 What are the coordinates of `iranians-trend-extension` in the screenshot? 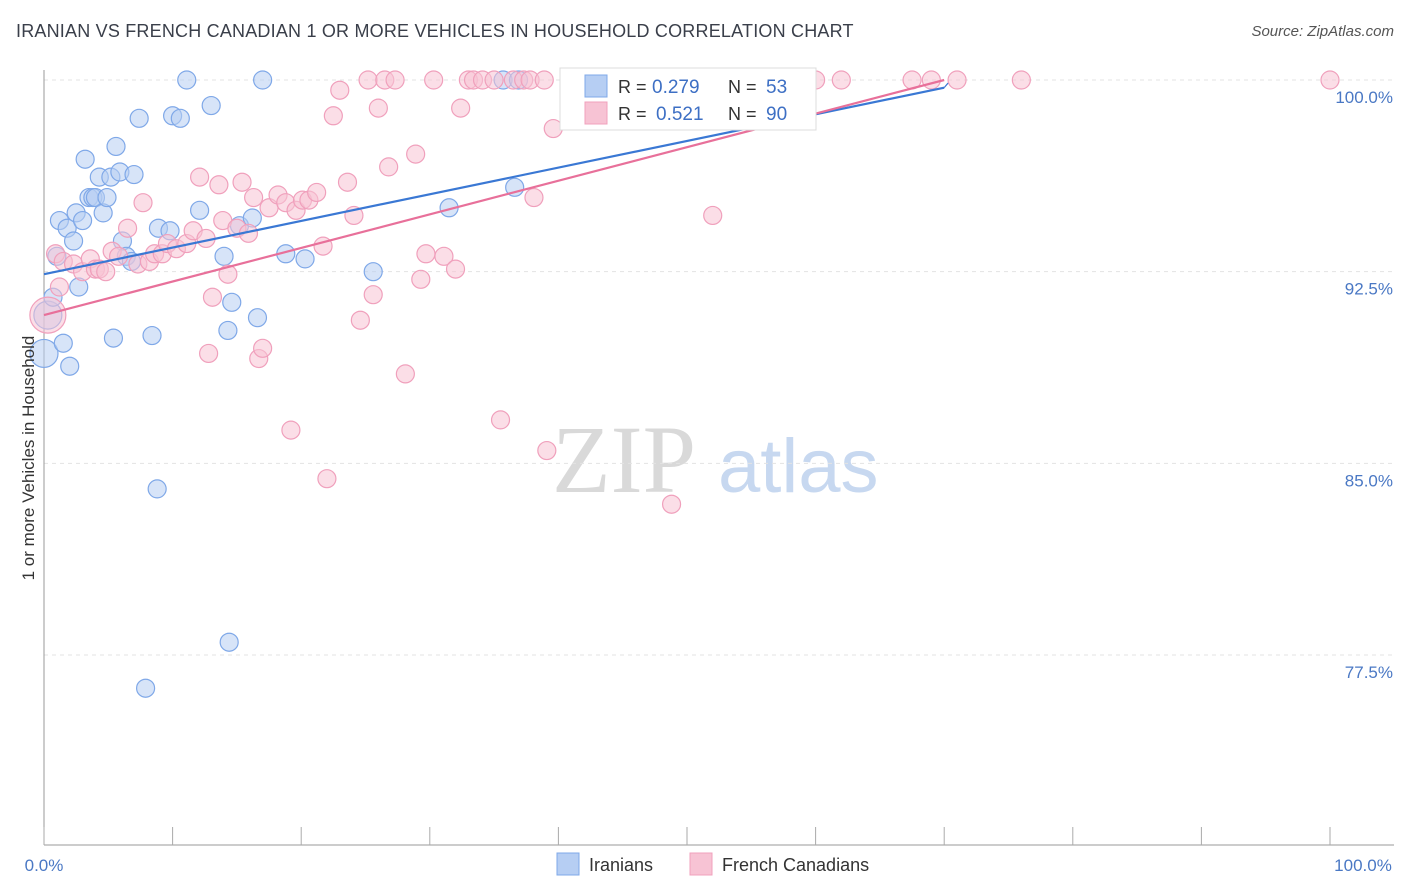 It's located at (947, 84).